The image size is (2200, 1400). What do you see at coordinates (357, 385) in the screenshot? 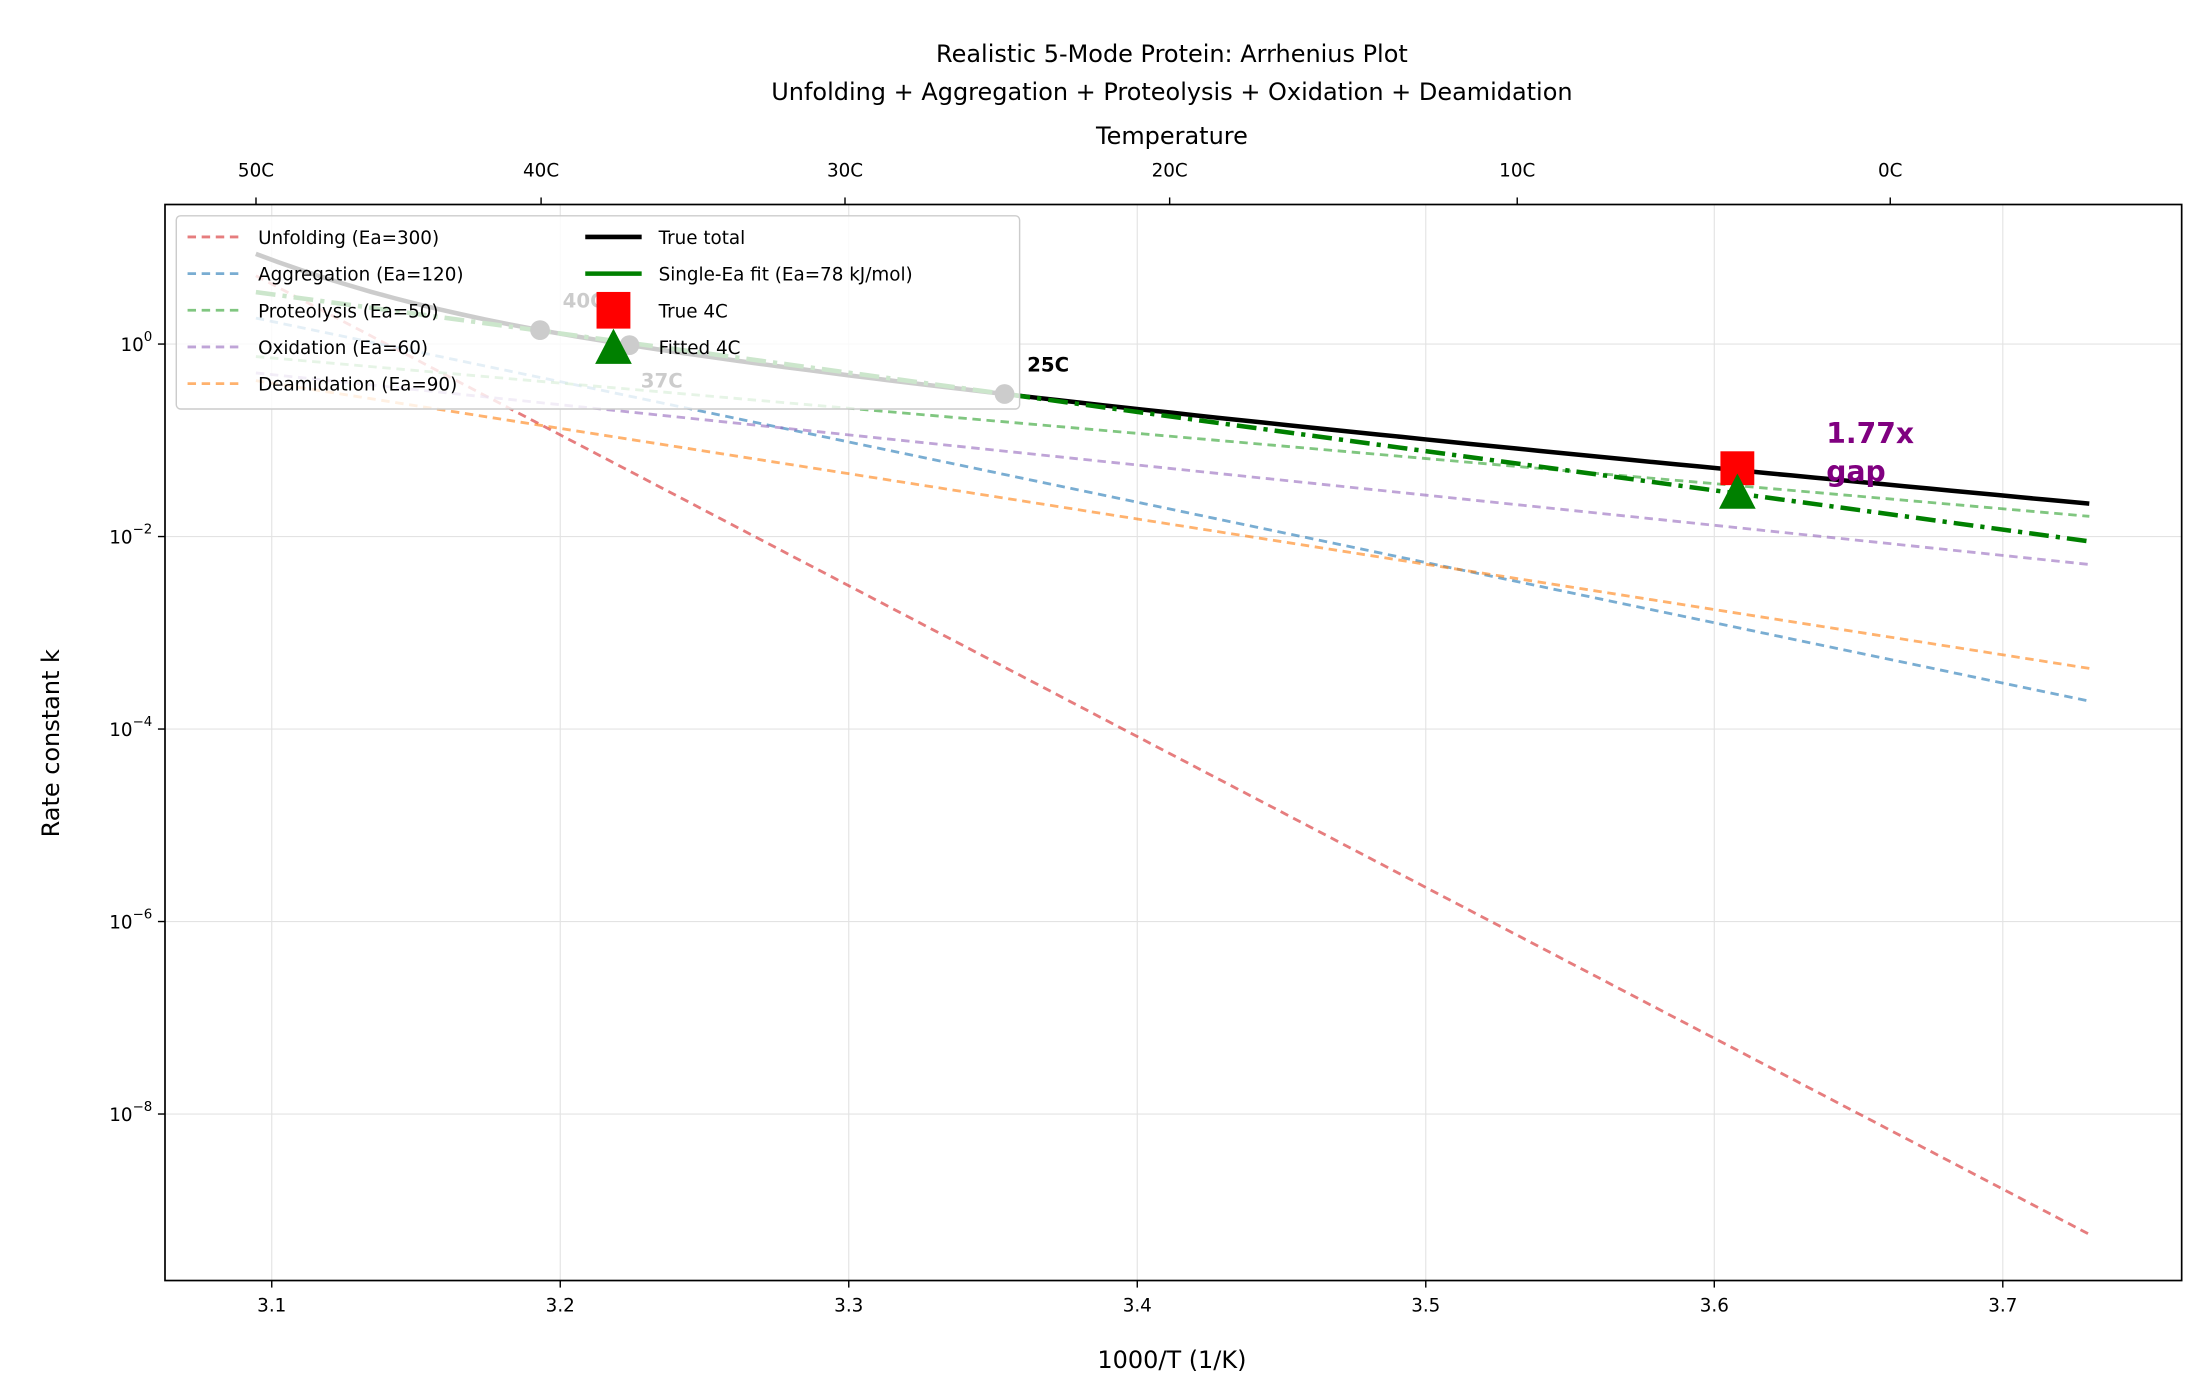
I see `legend-label: Deamidation (Ea=90)` at bounding box center [357, 385].